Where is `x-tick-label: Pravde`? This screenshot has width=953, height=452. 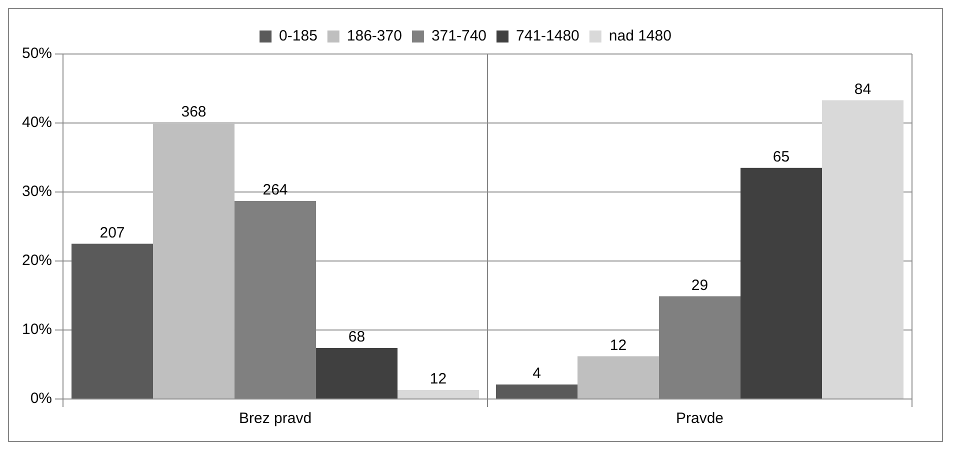 x-tick-label: Pravde is located at coordinates (700, 419).